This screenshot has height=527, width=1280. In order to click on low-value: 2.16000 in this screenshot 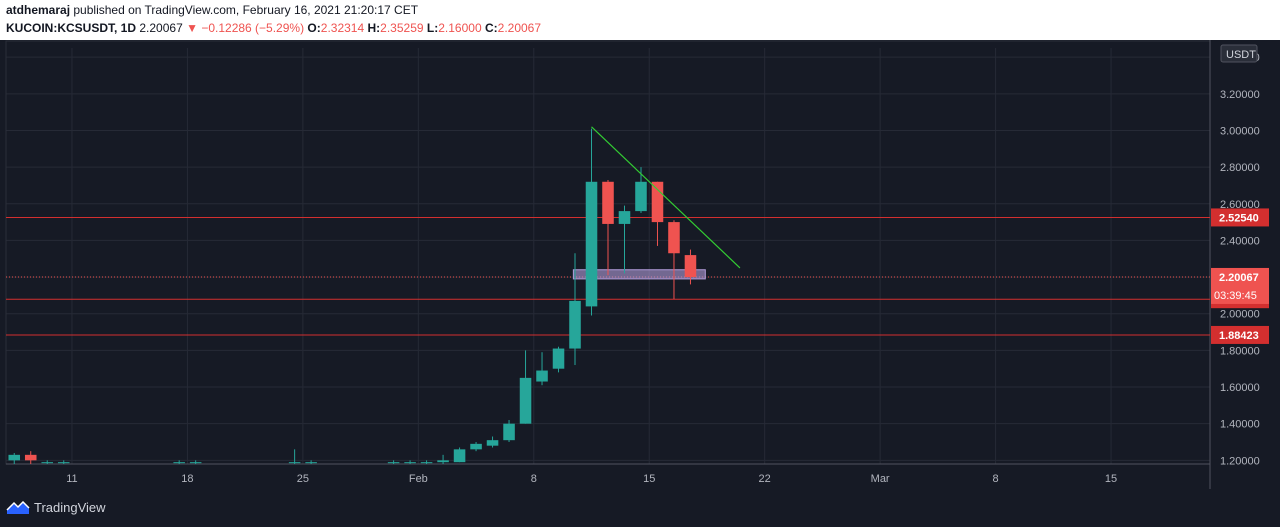, I will do `click(460, 28)`.